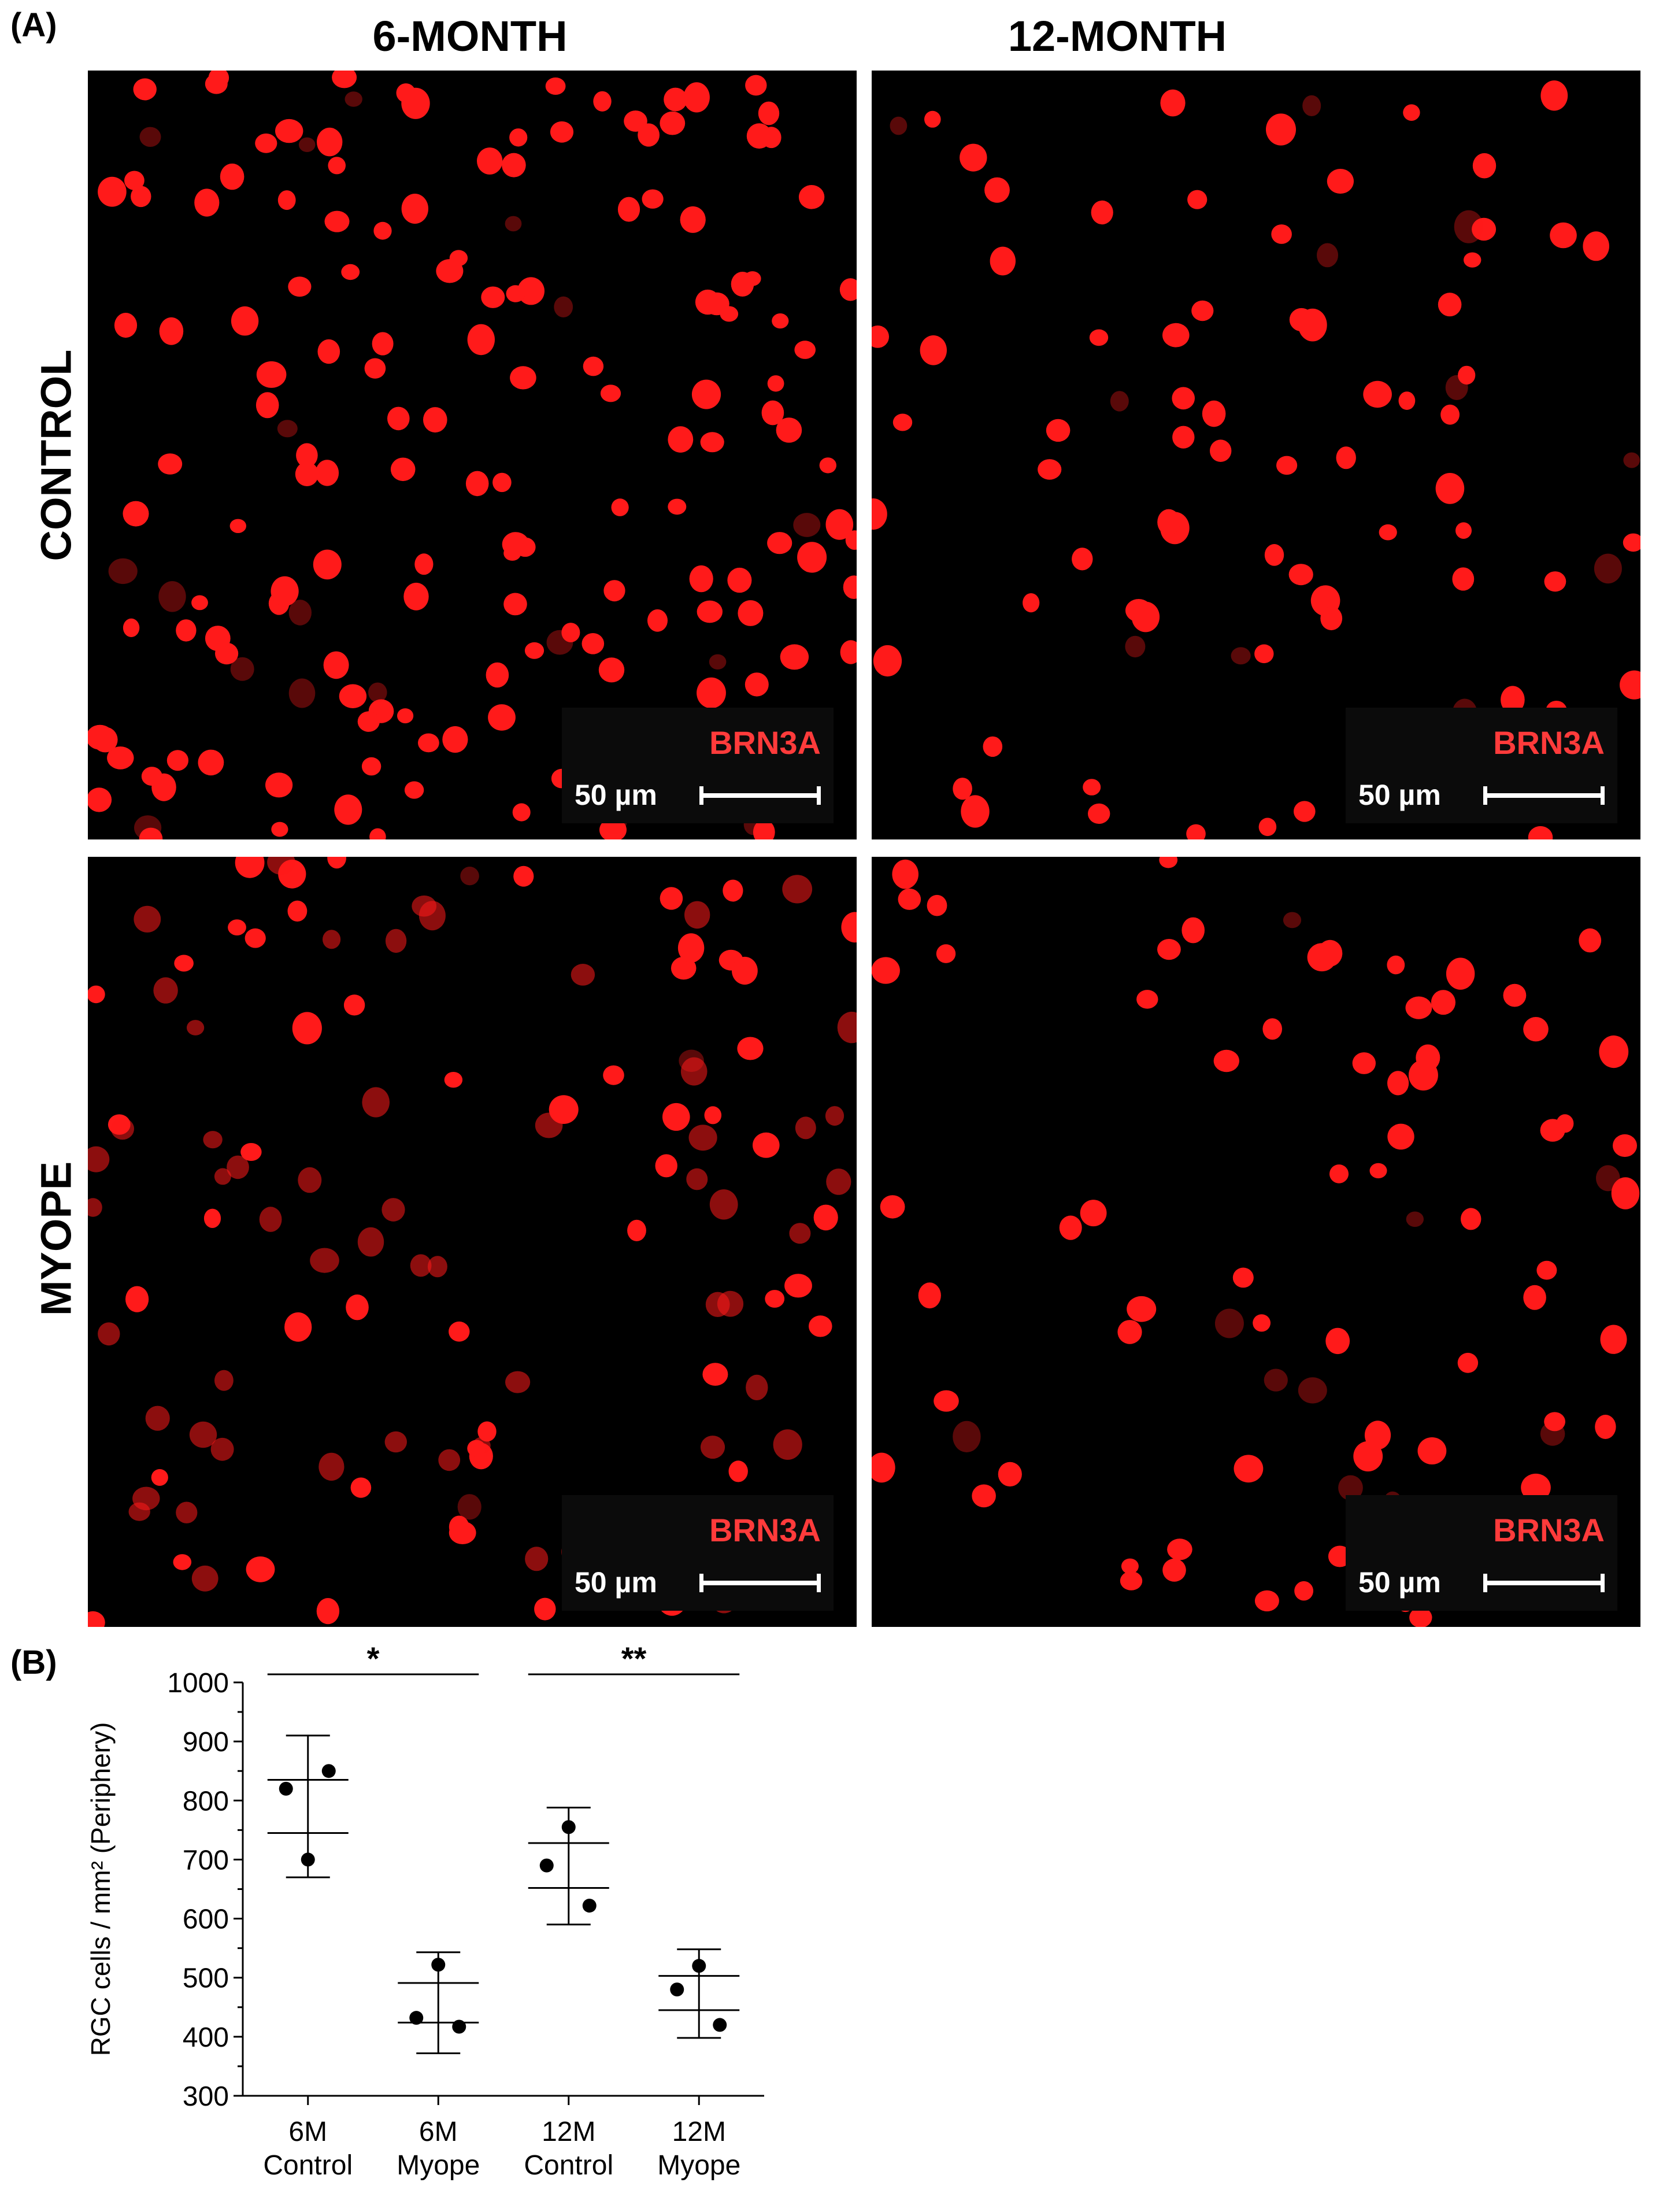 The width and height of the screenshot is (1663, 2212). Describe the element at coordinates (1399, 795) in the screenshot. I see `scale-label: 50 µm` at that location.